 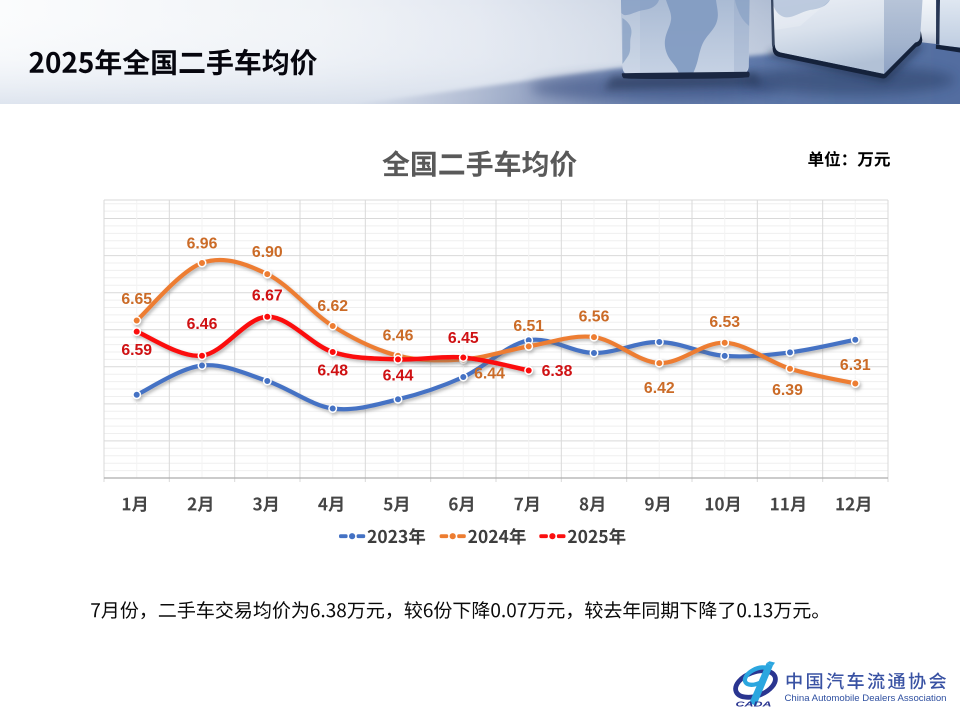 What do you see at coordinates (724, 322) in the screenshot?
I see `svg-text: 6.53` at bounding box center [724, 322].